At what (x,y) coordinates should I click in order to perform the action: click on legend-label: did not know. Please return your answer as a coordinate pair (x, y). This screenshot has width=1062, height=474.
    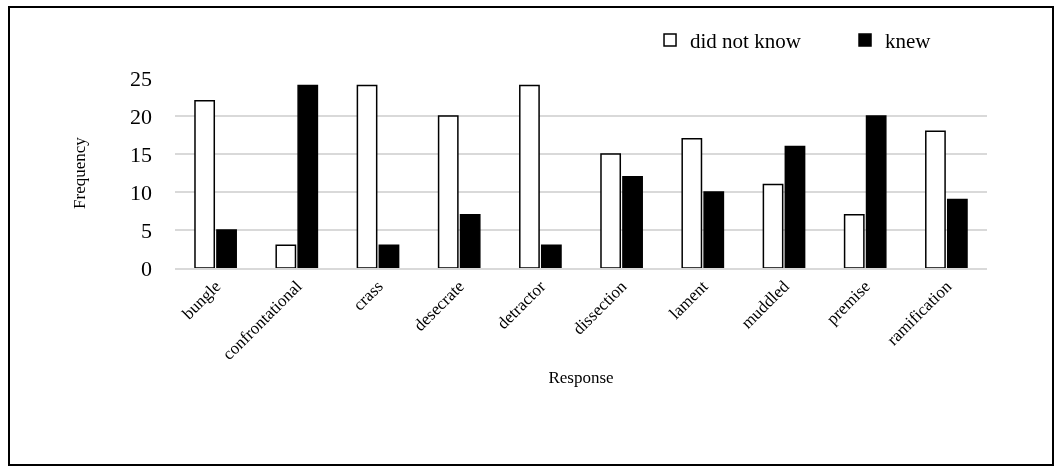
    Looking at the image, I should click on (746, 41).